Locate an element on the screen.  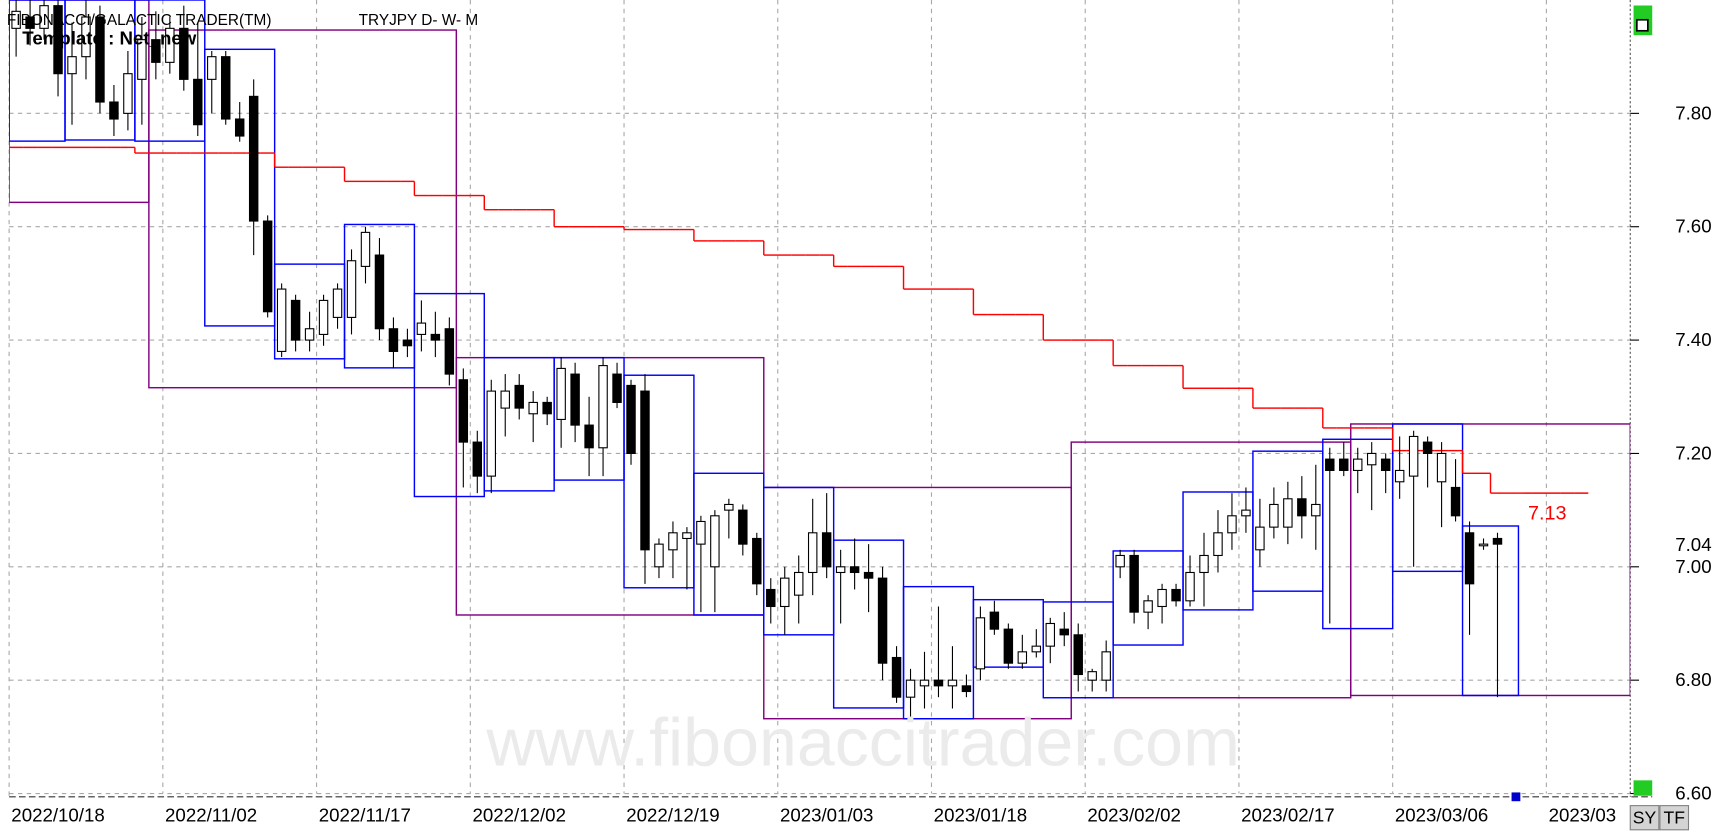
x-tick-label: 2022/12/02 is located at coordinates (519, 815).